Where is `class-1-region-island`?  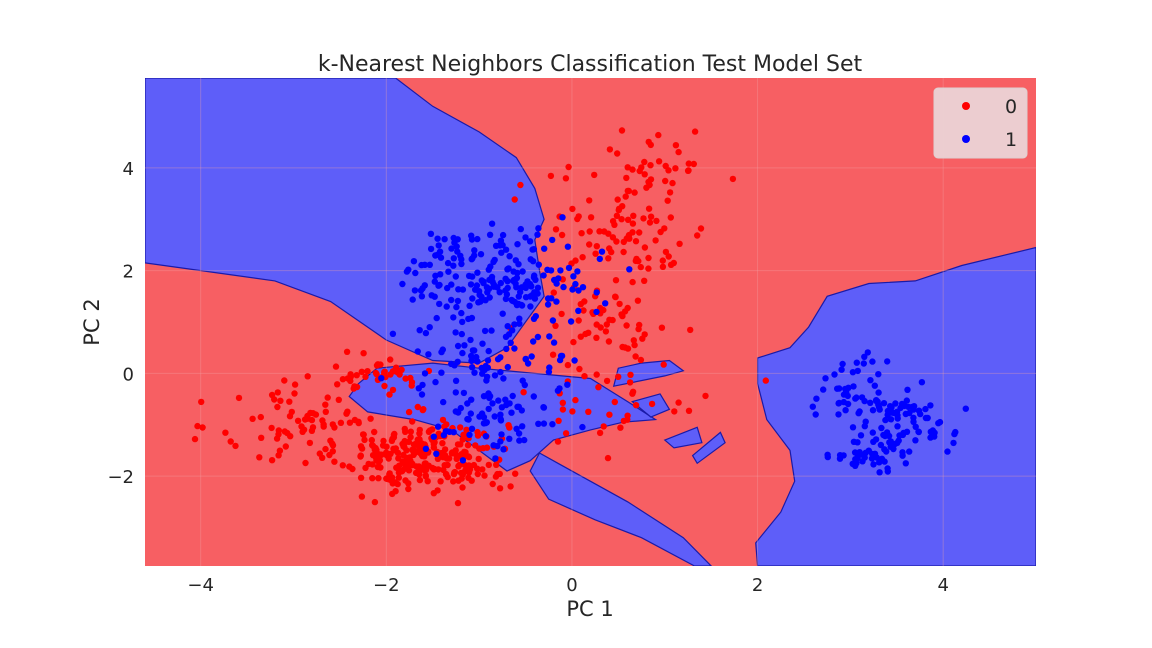 class-1-region-island is located at coordinates (708, 448).